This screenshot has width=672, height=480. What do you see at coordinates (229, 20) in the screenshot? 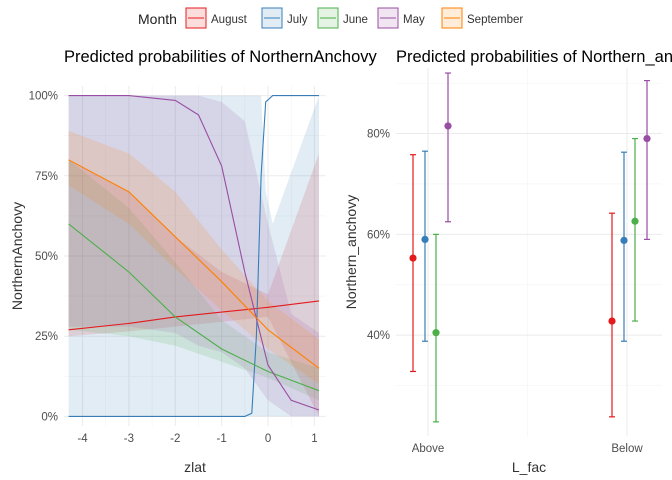
I see `legend-label-august: August` at bounding box center [229, 20].